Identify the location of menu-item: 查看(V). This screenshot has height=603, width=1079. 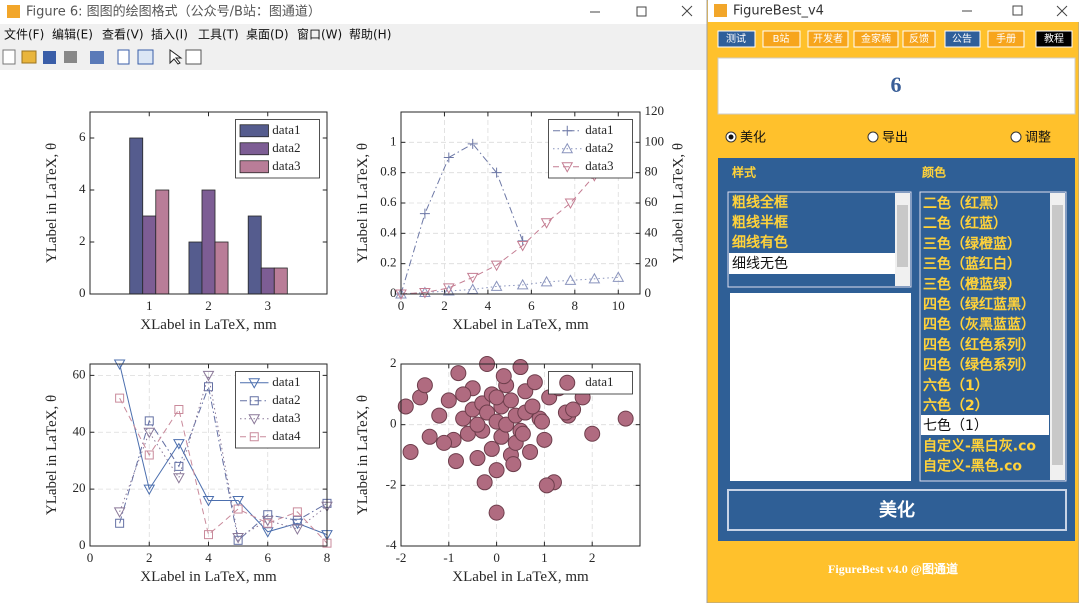
(123, 35).